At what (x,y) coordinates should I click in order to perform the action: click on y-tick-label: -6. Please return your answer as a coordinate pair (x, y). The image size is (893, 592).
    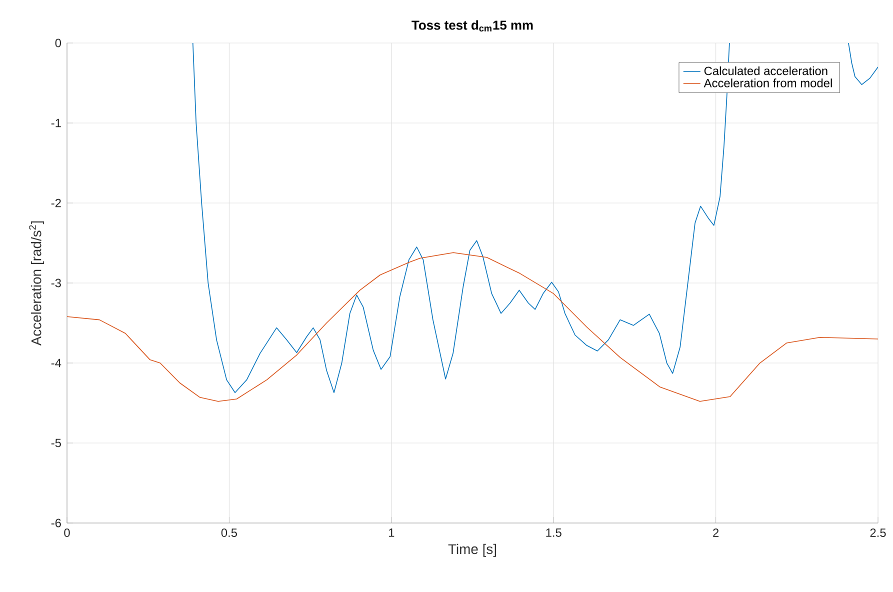
    Looking at the image, I should click on (56, 523).